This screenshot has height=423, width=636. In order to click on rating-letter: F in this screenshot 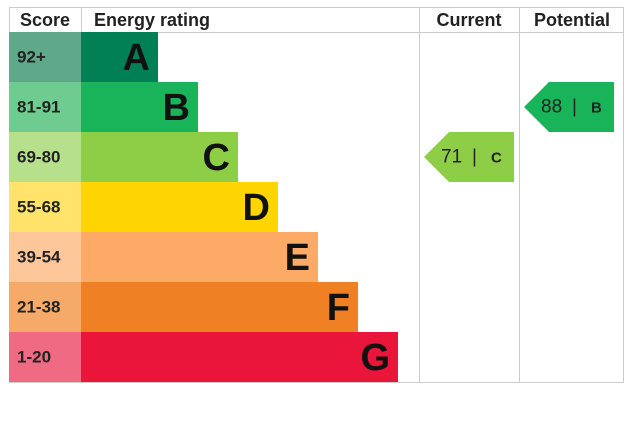, I will do `click(338, 308)`.